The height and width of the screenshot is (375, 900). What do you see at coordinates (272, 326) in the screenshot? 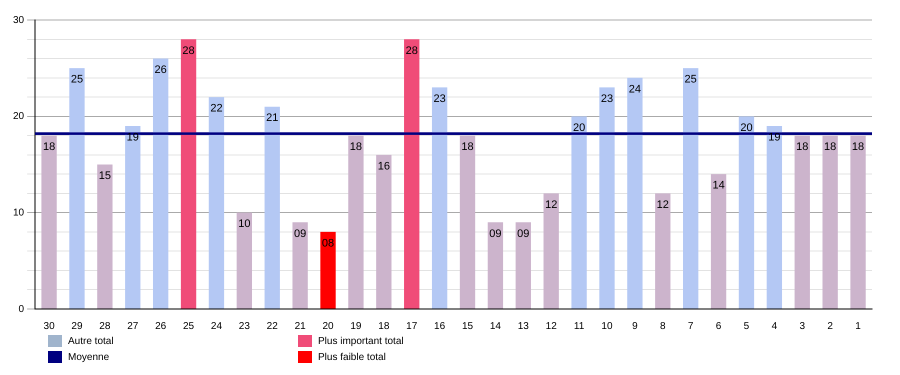
I see `x-tick-label: 22` at bounding box center [272, 326].